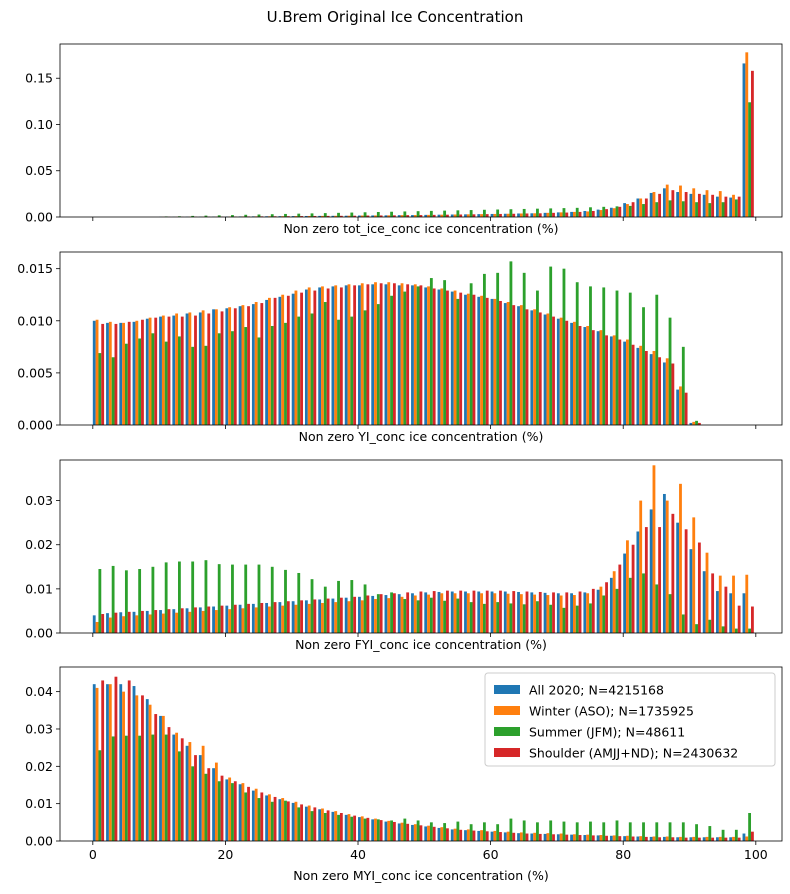 The image size is (790, 894). Describe the element at coordinates (611, 605) in the screenshot. I see `bar-panel3-series1-bin39` at that location.